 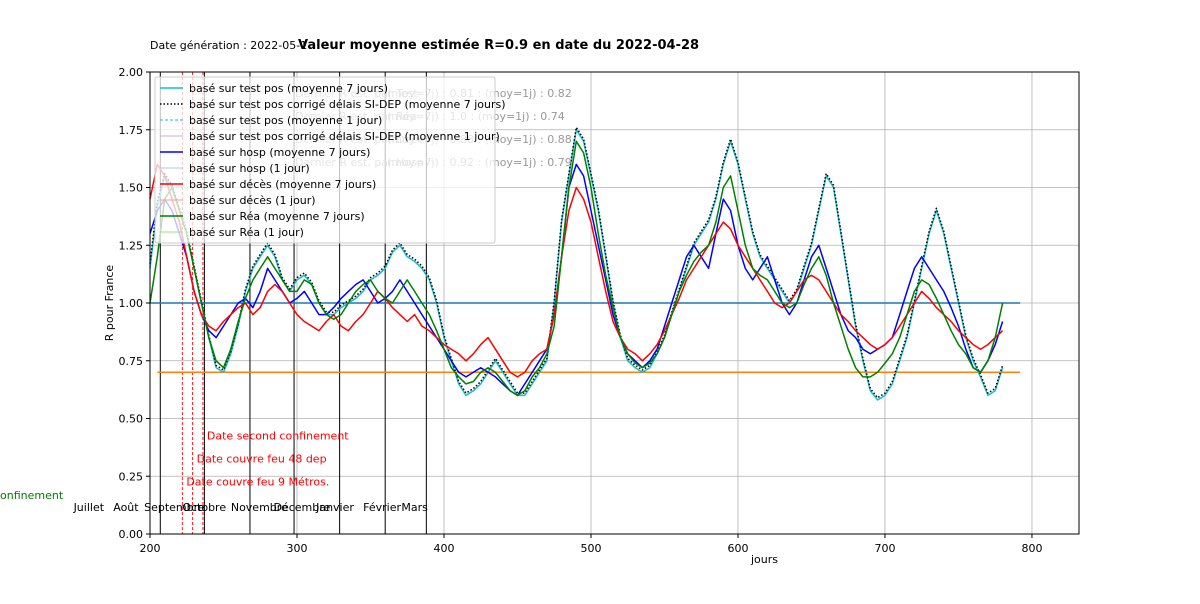 What do you see at coordinates (252, 200) in the screenshot?
I see `legend-entry: basé sur décès (1 jour)` at bounding box center [252, 200].